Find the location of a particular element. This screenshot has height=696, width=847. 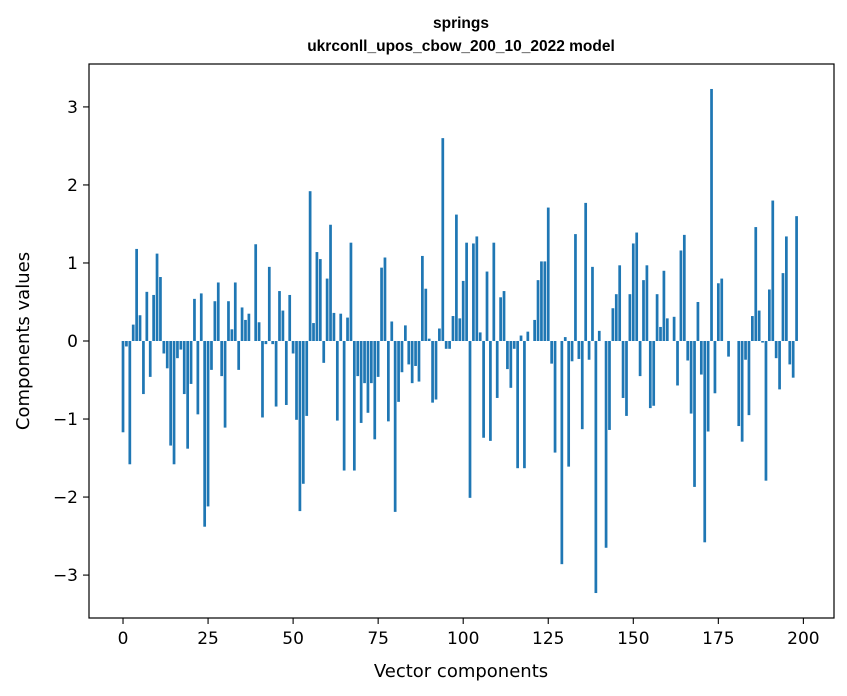

x-tick-label: 200 is located at coordinates (803, 639).